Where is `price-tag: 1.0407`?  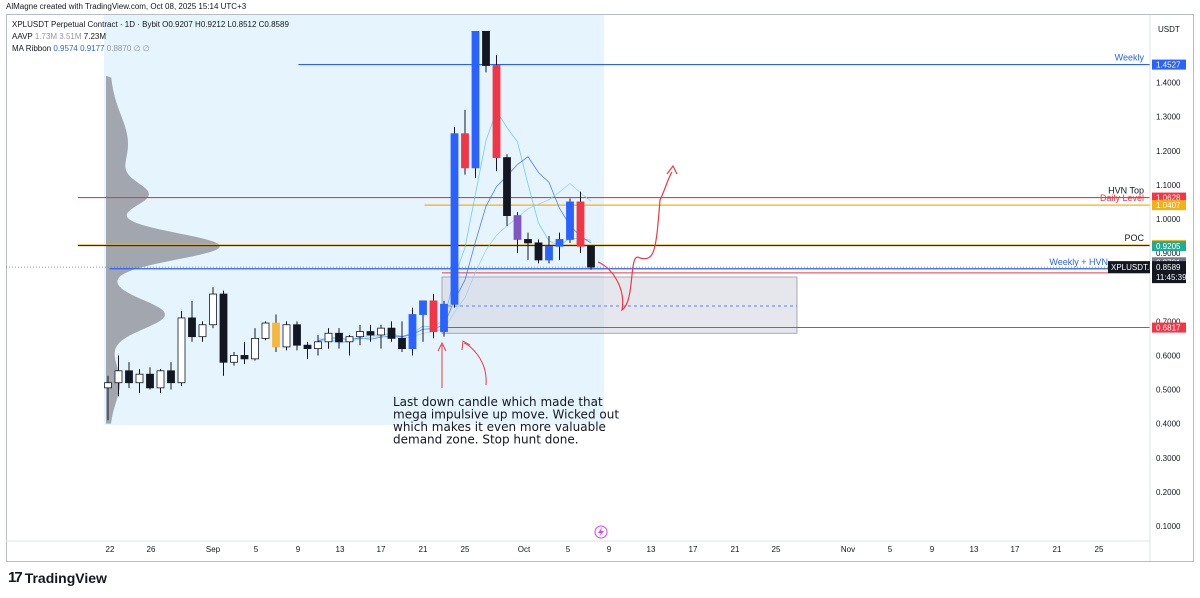 price-tag: 1.0407 is located at coordinates (1168, 205).